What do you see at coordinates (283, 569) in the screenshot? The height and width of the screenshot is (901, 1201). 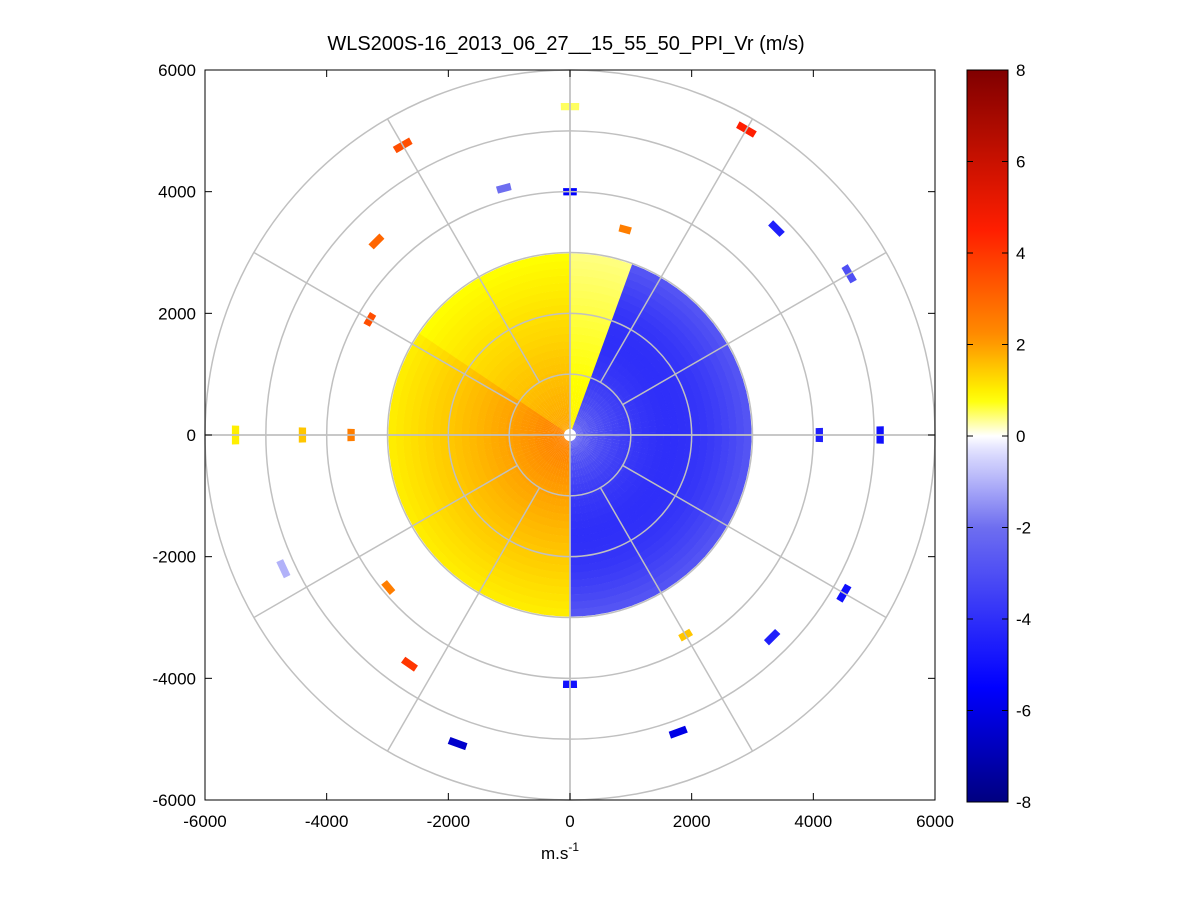 I see `velocity-segment` at bounding box center [283, 569].